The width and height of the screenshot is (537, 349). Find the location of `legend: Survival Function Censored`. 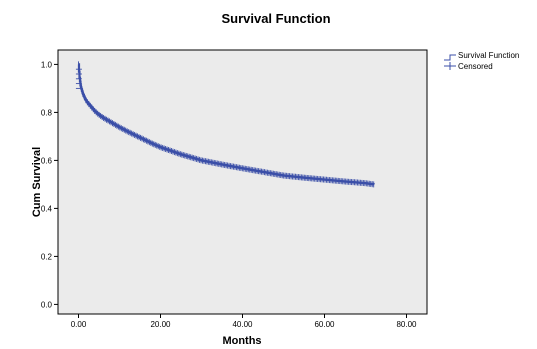

legend: Survival Function Censored is located at coordinates (481, 61).